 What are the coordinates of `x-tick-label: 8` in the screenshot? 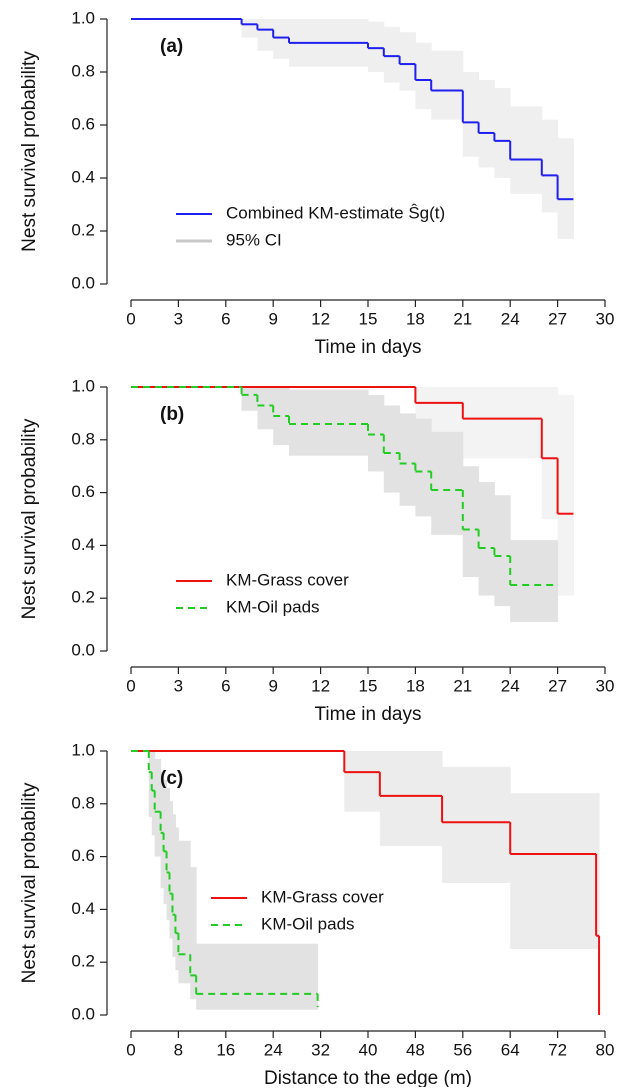 It's located at (178, 1049).